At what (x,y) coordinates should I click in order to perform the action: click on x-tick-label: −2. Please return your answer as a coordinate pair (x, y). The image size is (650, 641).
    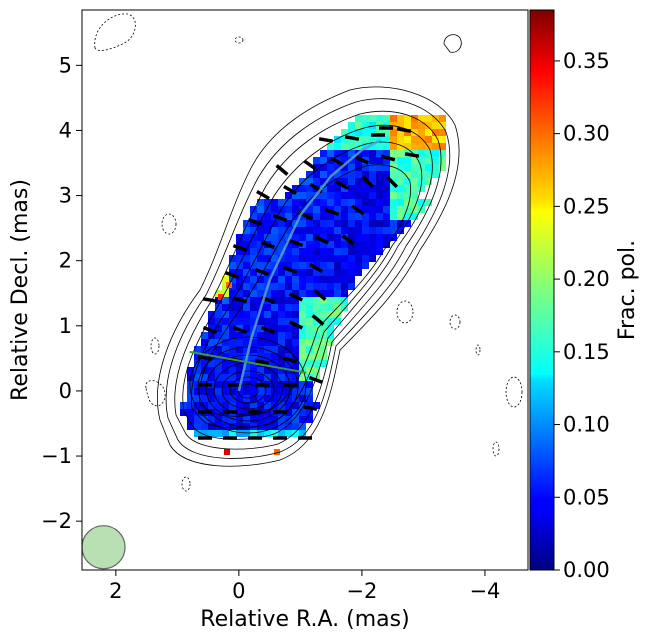
    Looking at the image, I should click on (361, 591).